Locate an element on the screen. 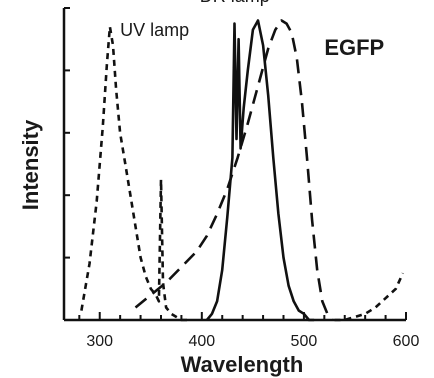 This screenshot has width=434, height=378. x-tick-label: 600 is located at coordinates (406, 341).